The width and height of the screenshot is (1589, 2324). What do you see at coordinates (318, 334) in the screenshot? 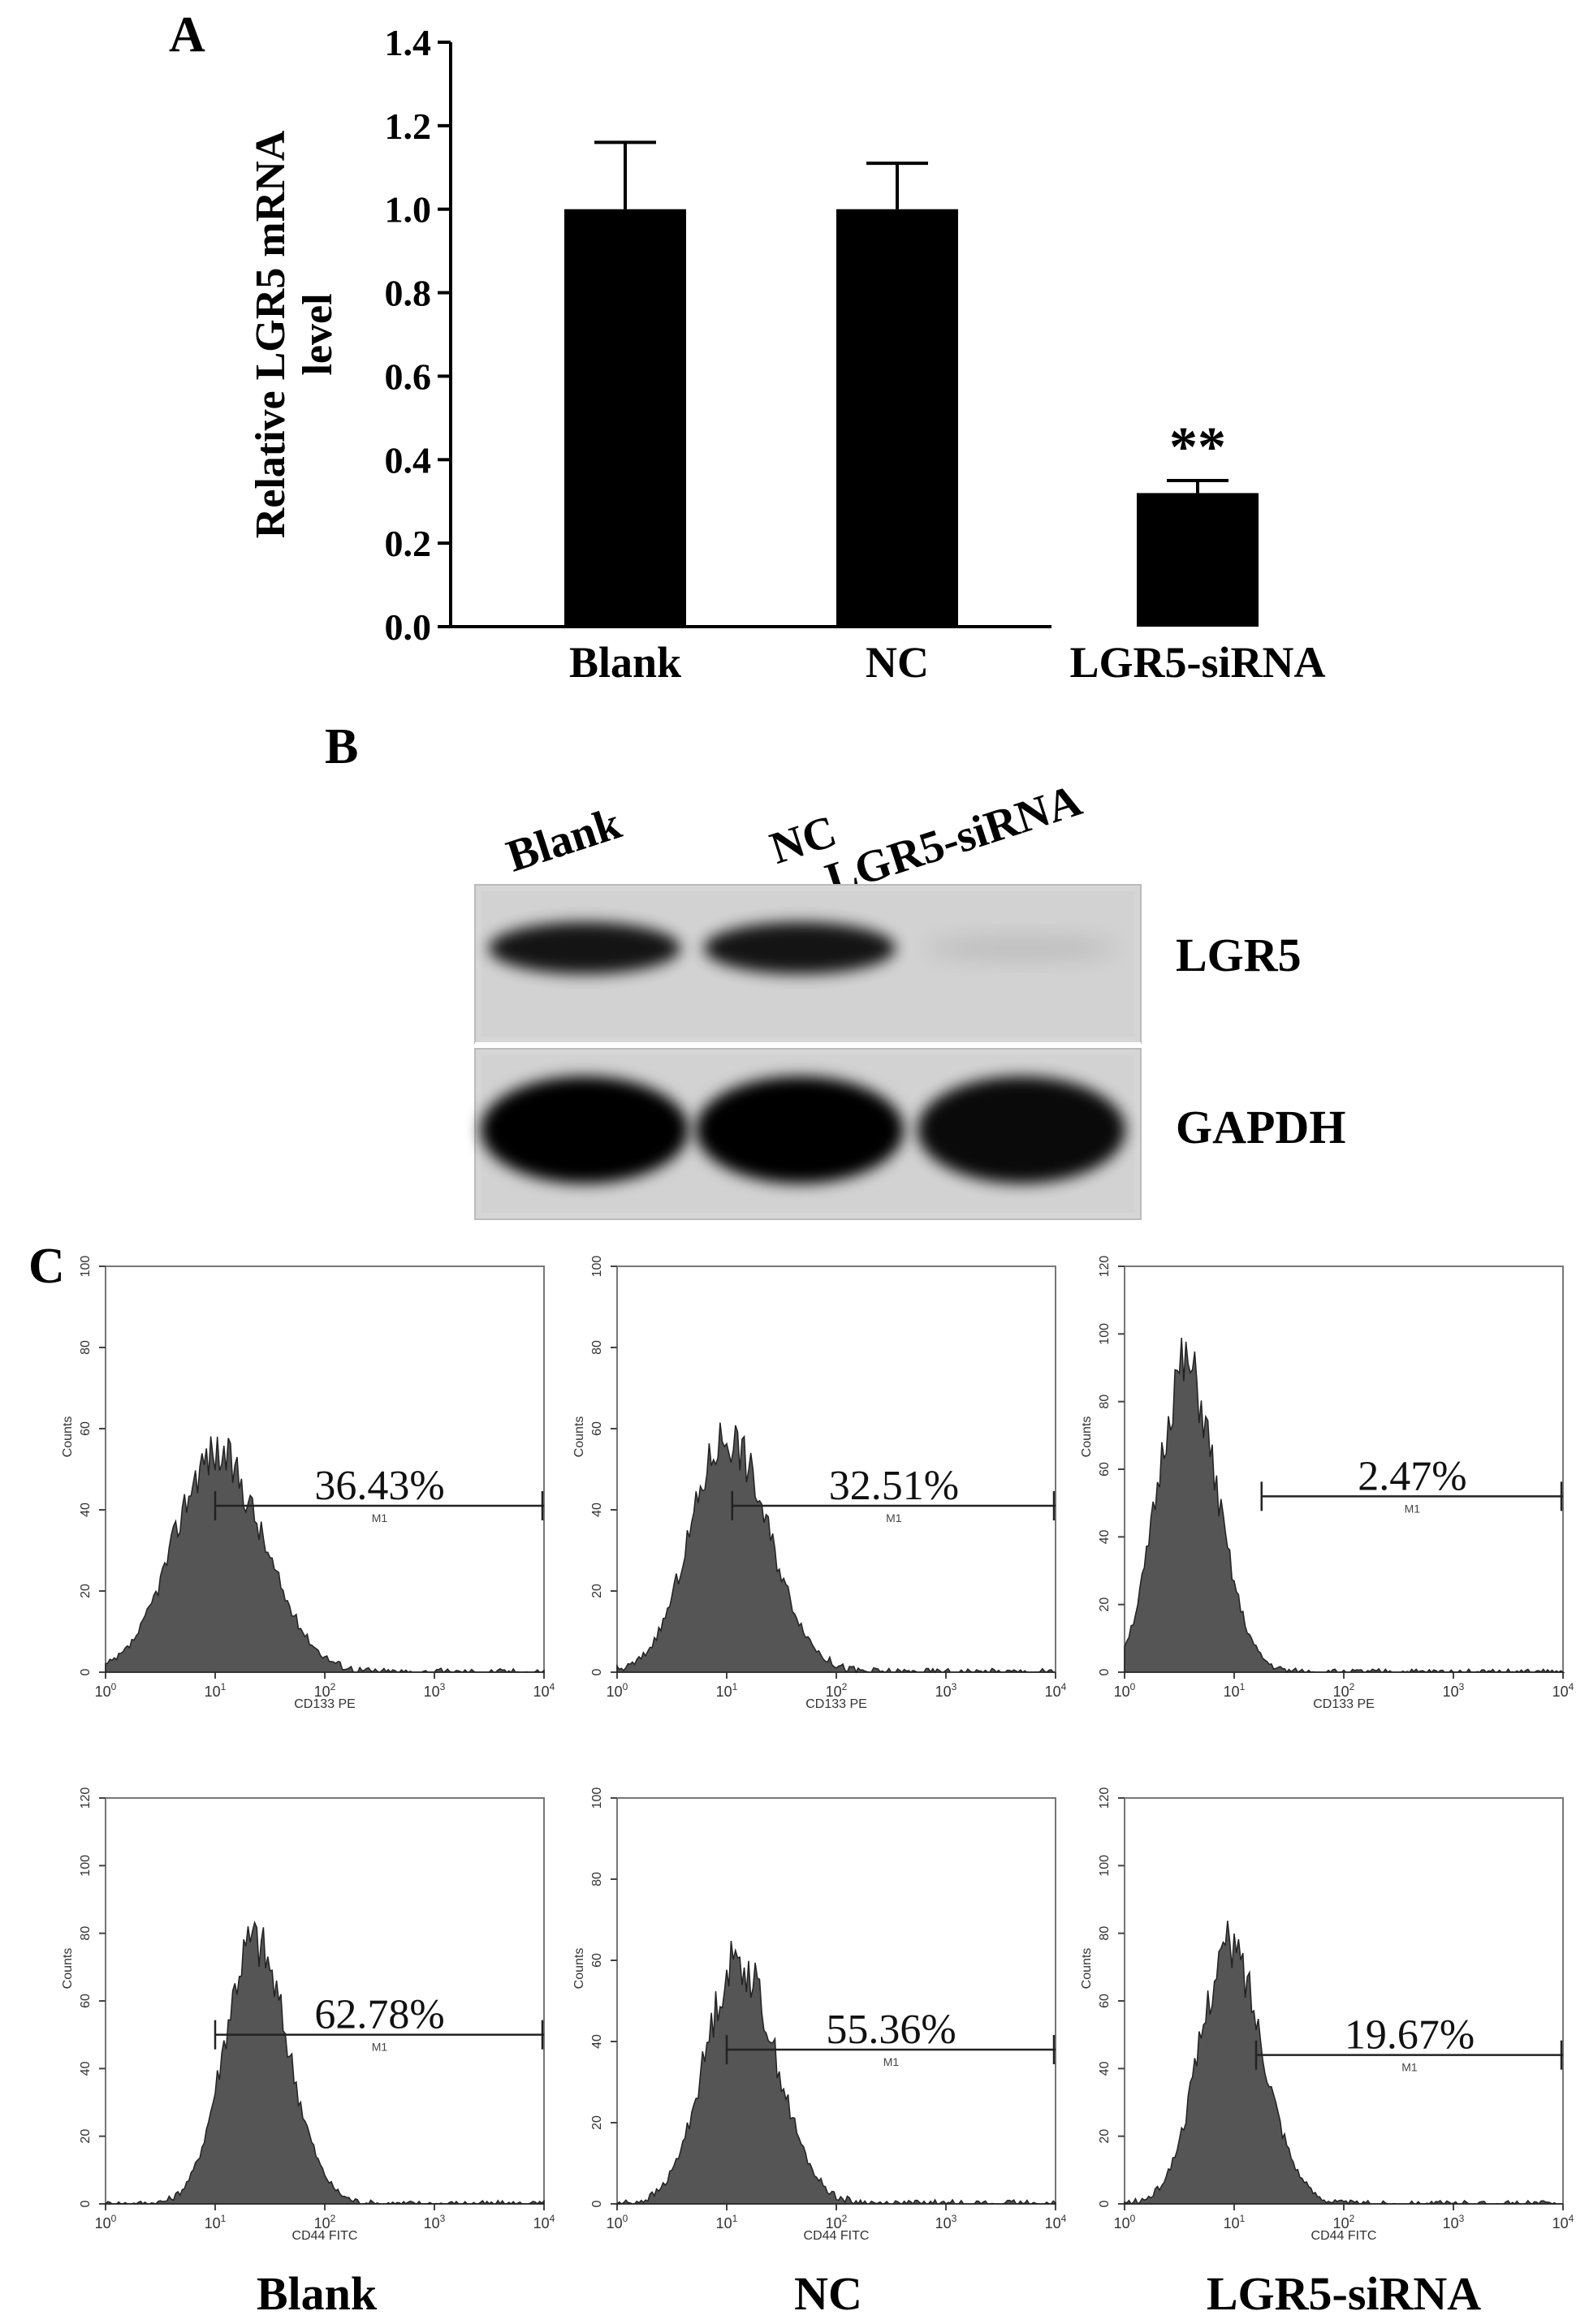
I see `y-axis-label-line2: level` at bounding box center [318, 334].